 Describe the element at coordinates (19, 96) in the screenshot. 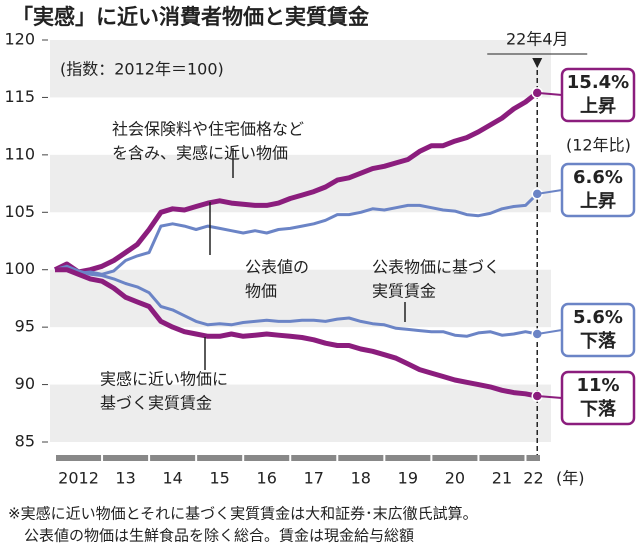

I see `y-tick-label: 115` at that location.